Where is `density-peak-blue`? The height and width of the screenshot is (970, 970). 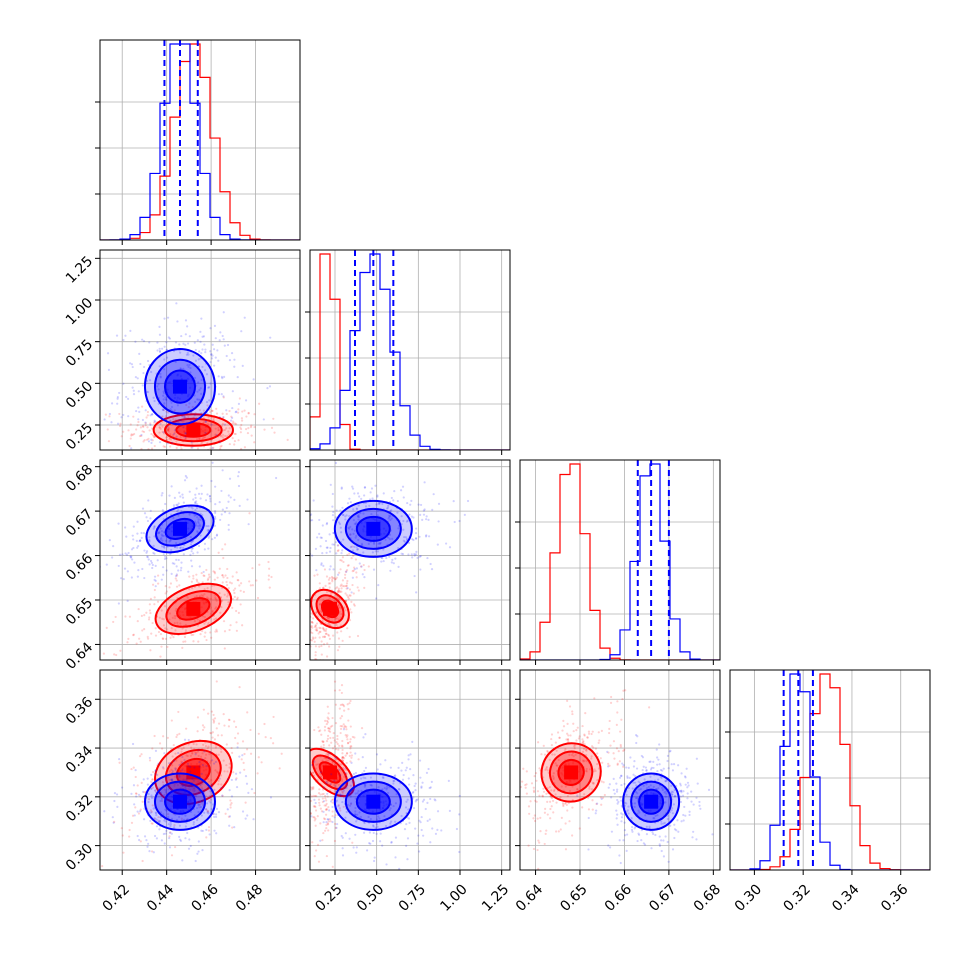
density-peak-blue is located at coordinates (180, 528).